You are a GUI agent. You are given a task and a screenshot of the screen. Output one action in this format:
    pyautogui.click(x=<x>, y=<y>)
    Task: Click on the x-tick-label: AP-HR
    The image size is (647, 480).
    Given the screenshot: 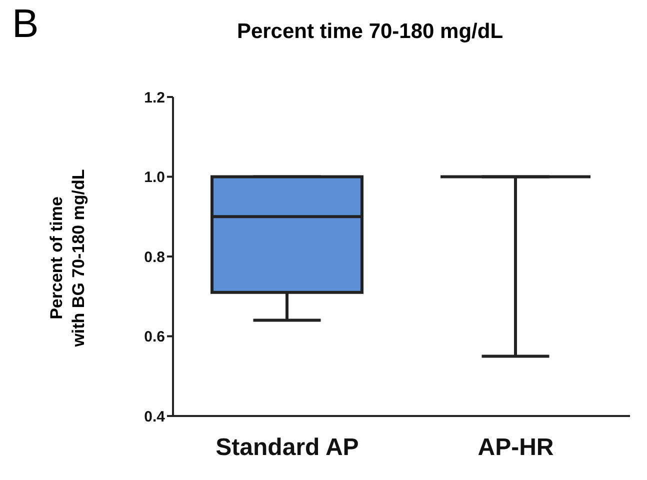 What is the action you would take?
    pyautogui.click(x=516, y=448)
    